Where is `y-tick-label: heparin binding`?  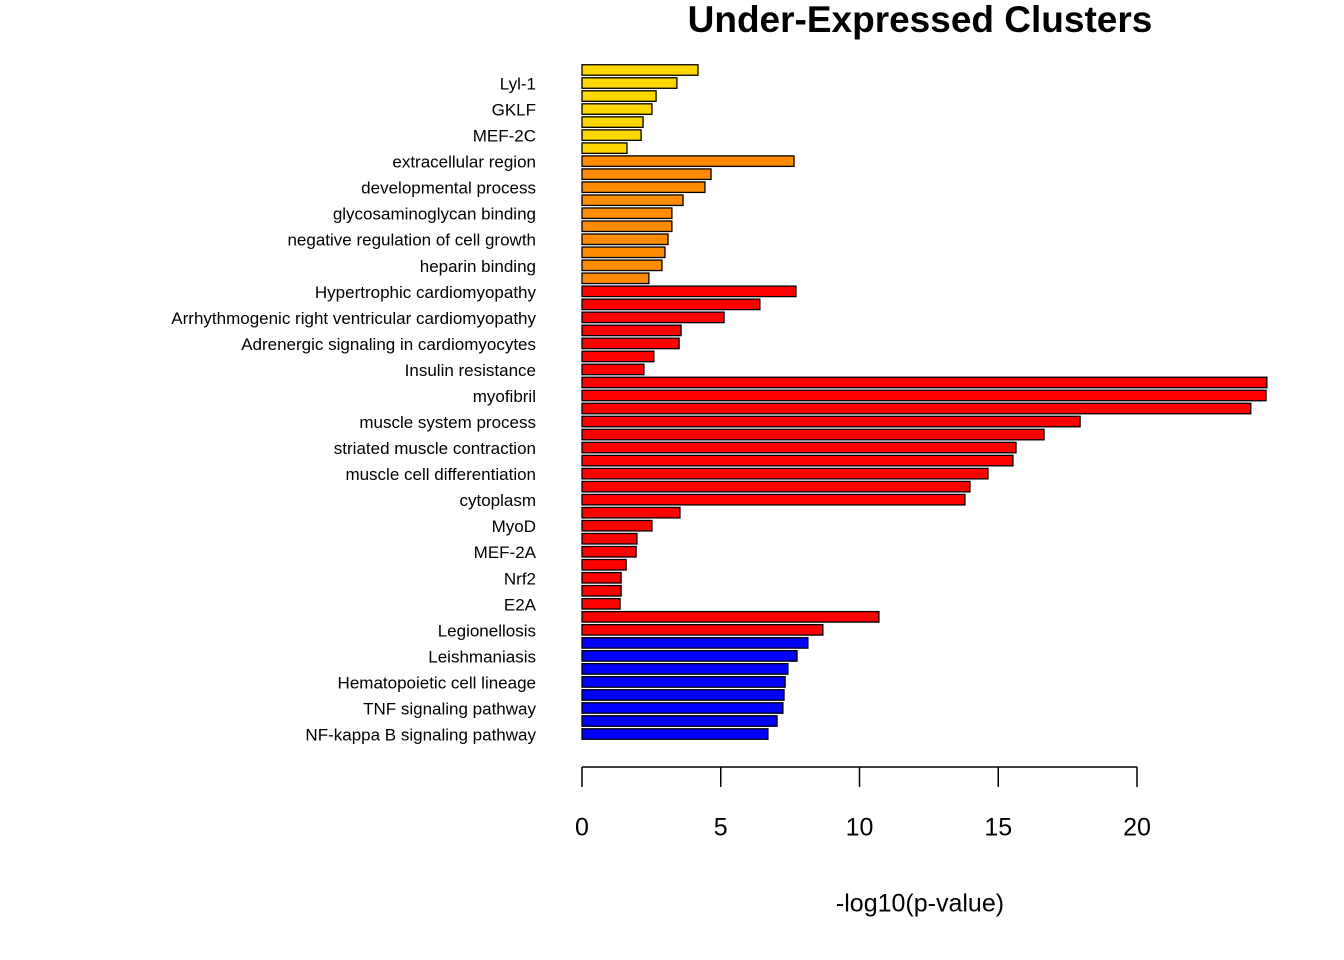
y-tick-label: heparin binding is located at coordinates (478, 266).